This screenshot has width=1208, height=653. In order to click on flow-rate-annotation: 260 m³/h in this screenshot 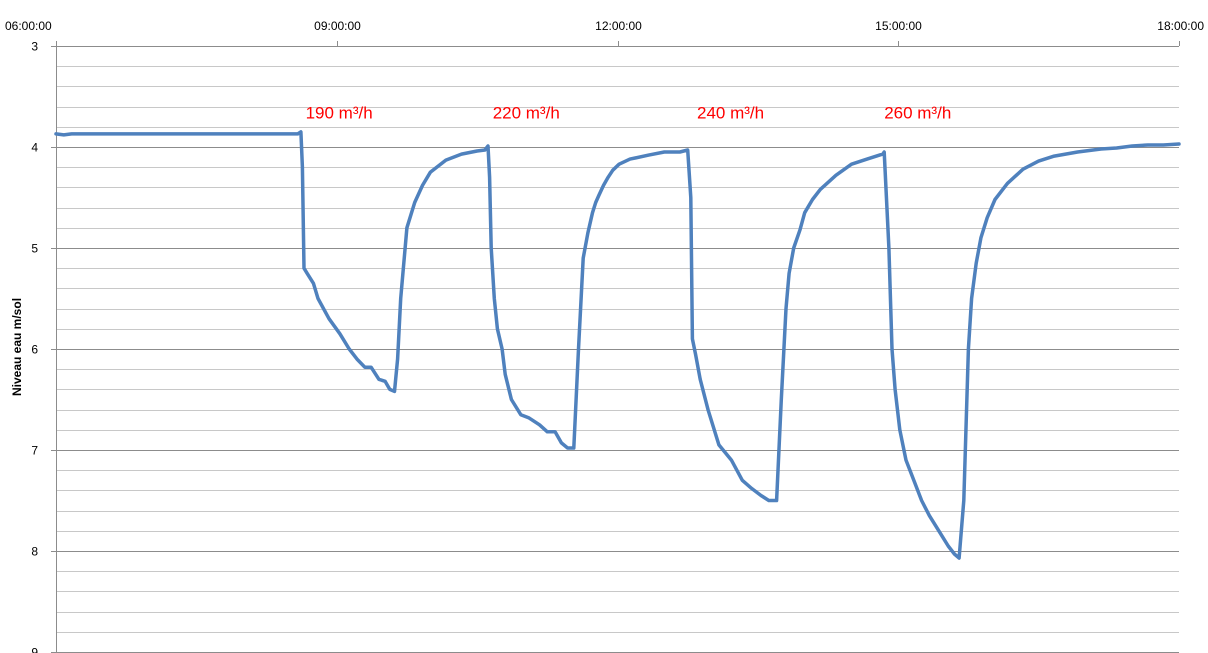, I will do `click(917, 113)`.